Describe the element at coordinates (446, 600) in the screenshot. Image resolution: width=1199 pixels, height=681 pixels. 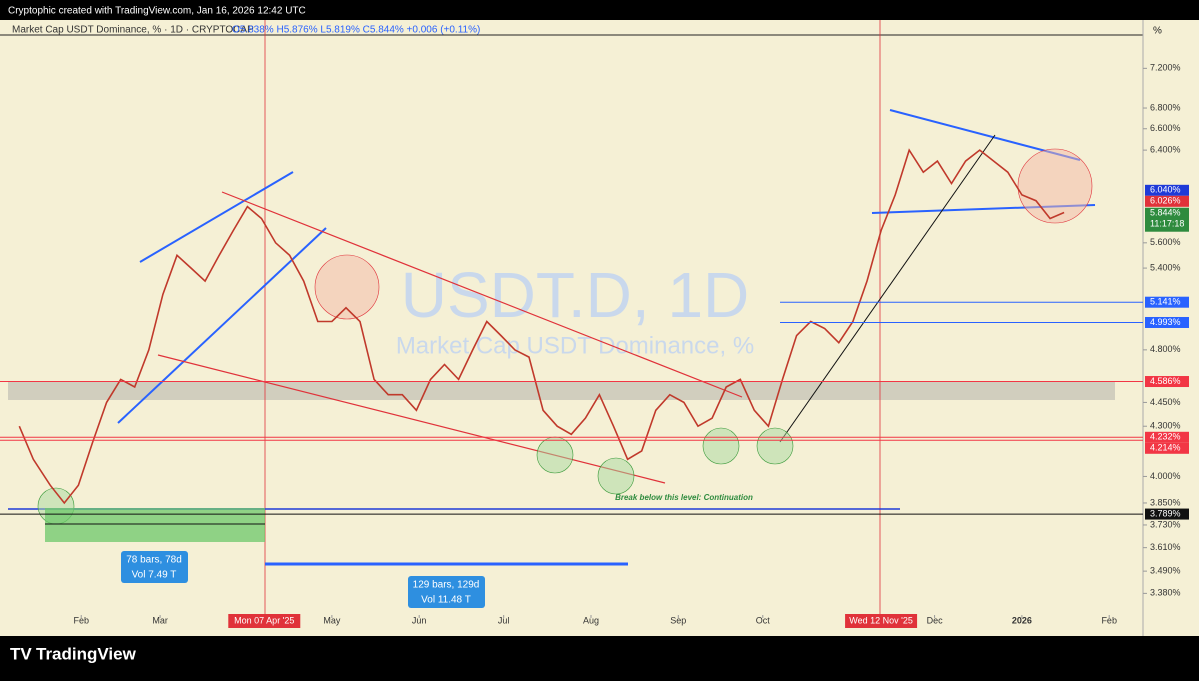
I see `range-vol: Vol 11.48 T` at that location.